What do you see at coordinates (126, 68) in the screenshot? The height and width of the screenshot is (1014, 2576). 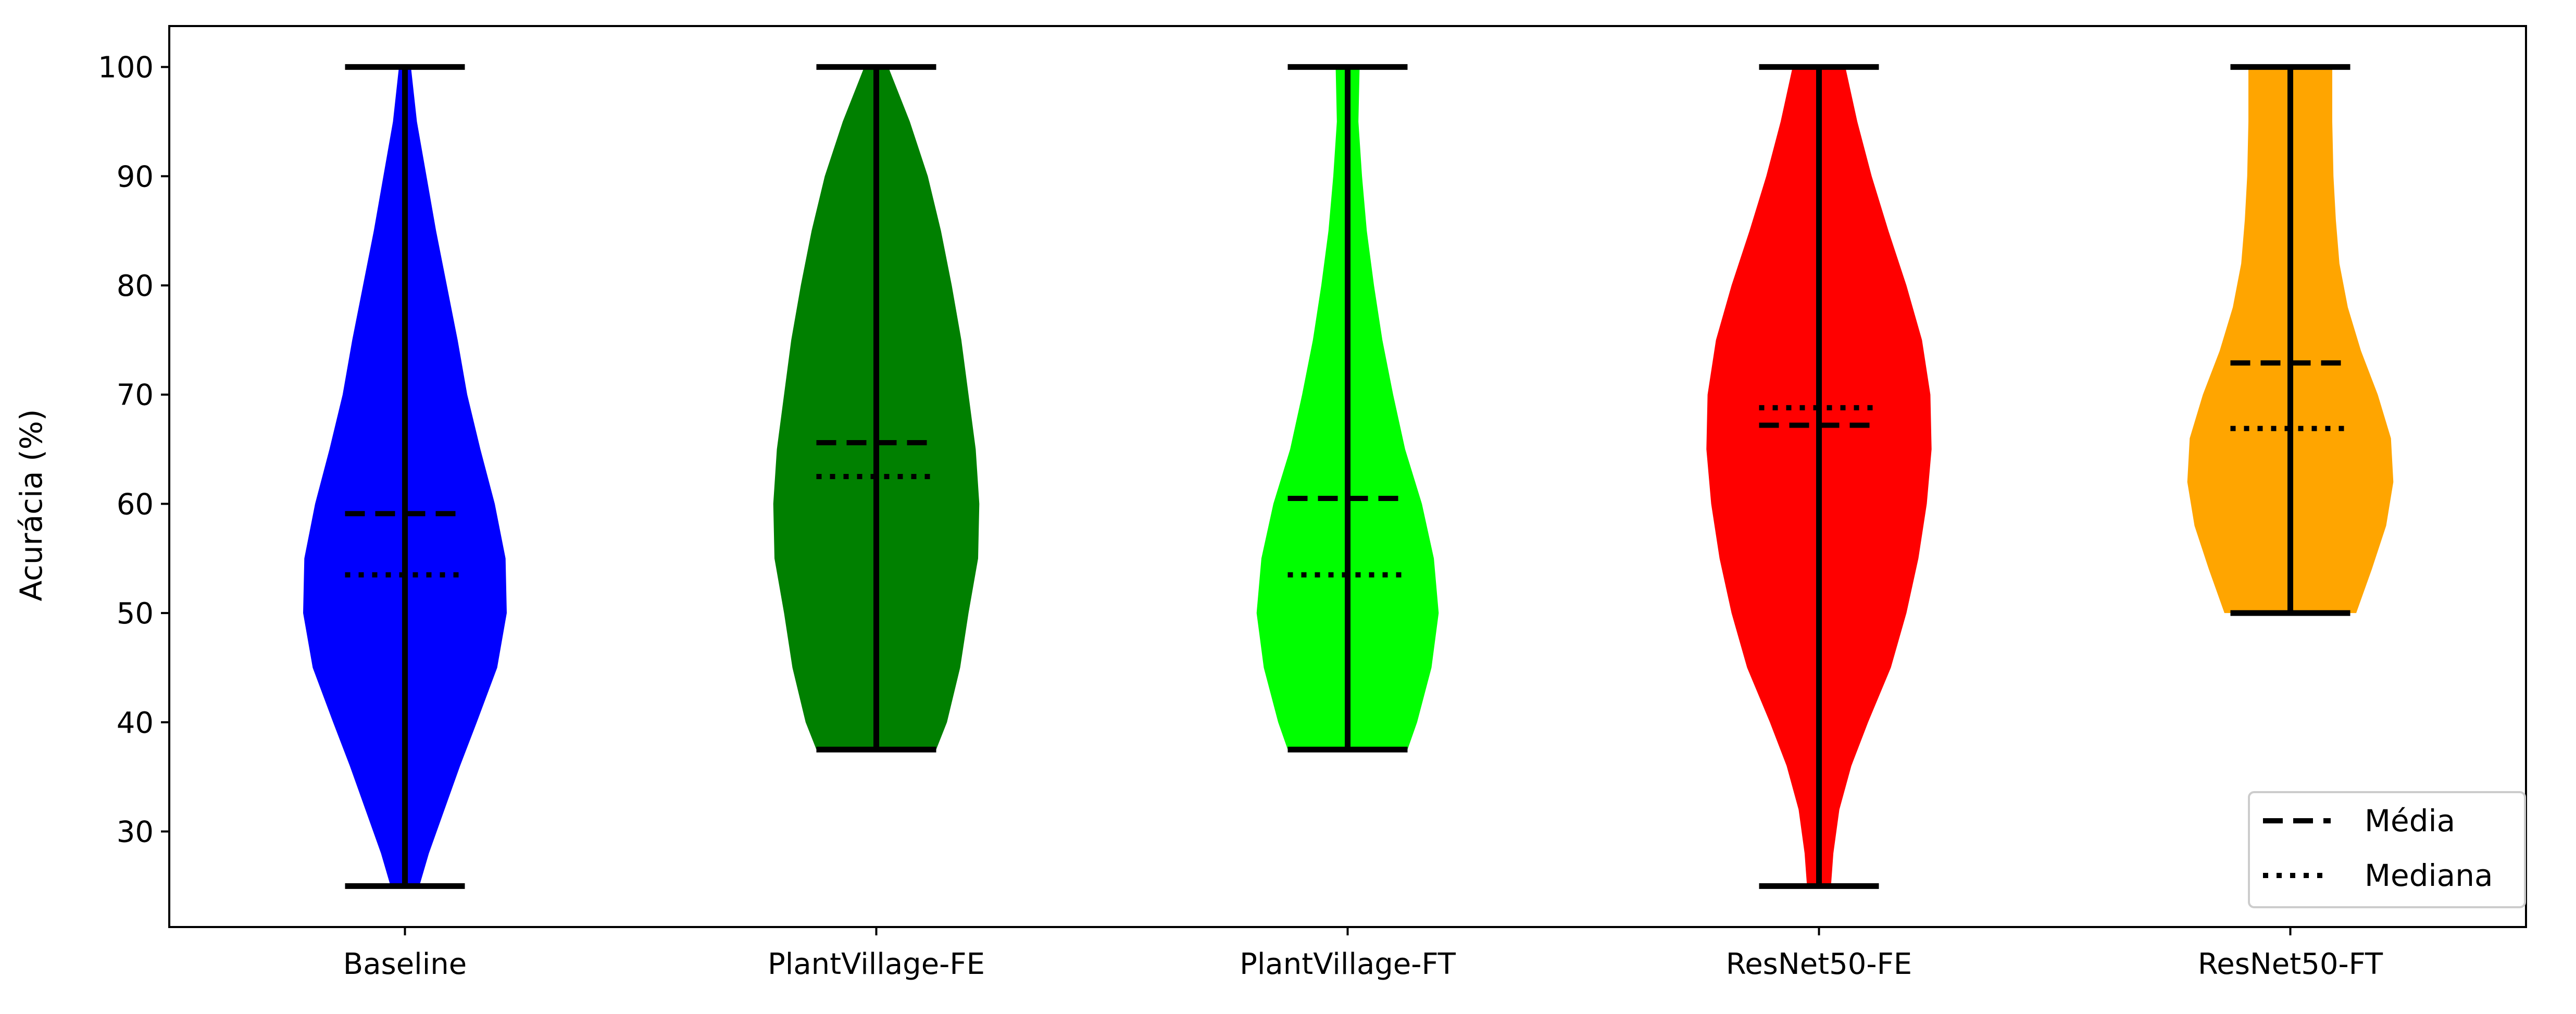 I see `y-tick-label: 100` at bounding box center [126, 68].